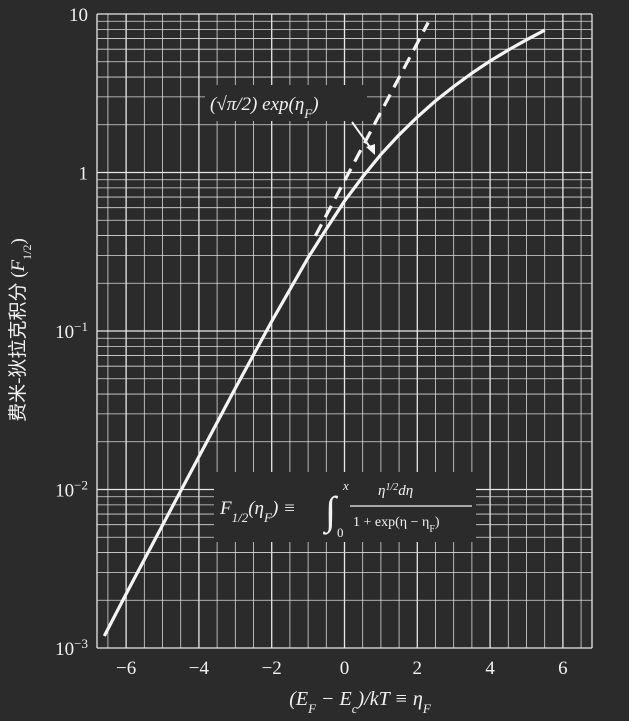 The height and width of the screenshot is (721, 629). Describe the element at coordinates (360, 702) in the screenshot. I see `x-axis-label: (EF − Ec)/kT ≡ ηF` at that location.